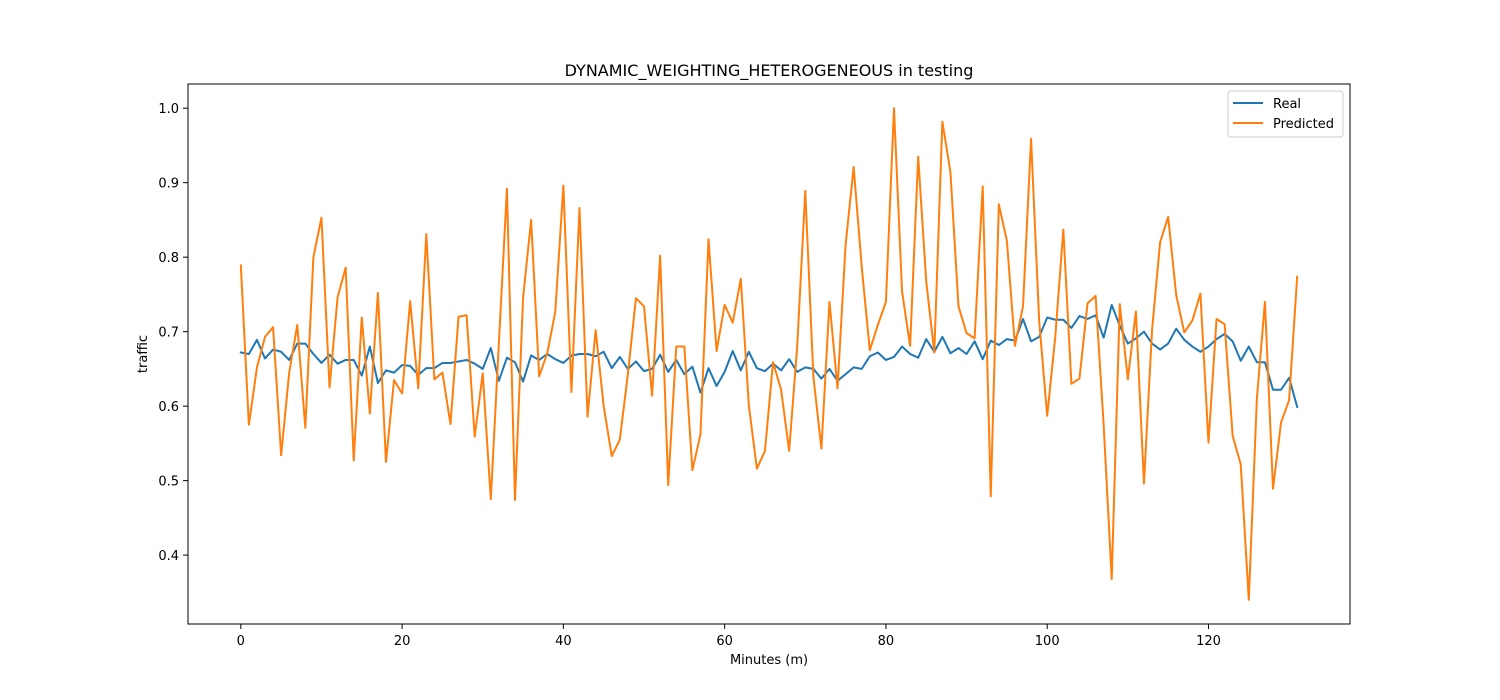 Image resolution: width=1500 pixels, height=700 pixels. Describe the element at coordinates (168, 556) in the screenshot. I see `y-tick-label: 0.4` at that location.